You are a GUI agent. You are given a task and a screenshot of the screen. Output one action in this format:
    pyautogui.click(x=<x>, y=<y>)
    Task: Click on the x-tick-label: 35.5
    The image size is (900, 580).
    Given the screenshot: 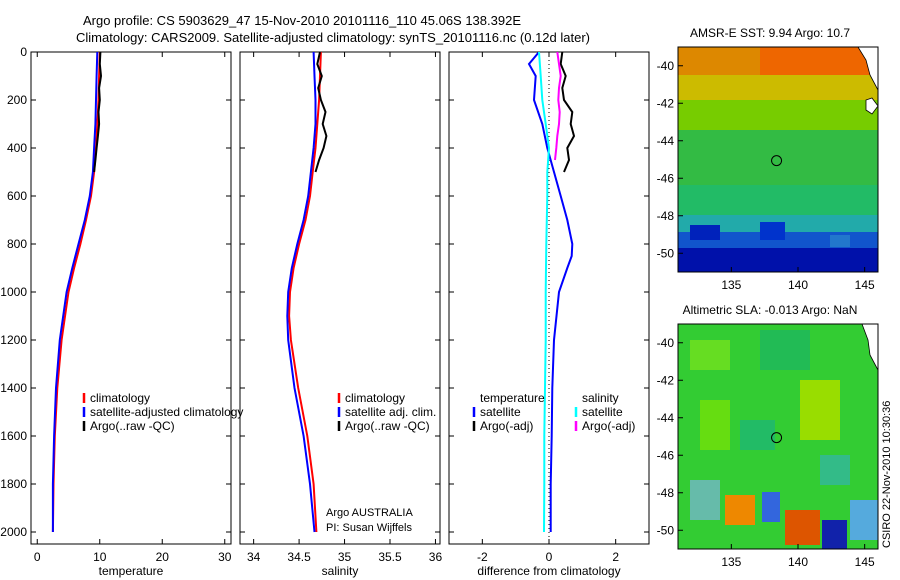 What is the action you would take?
    pyautogui.click(x=390, y=557)
    